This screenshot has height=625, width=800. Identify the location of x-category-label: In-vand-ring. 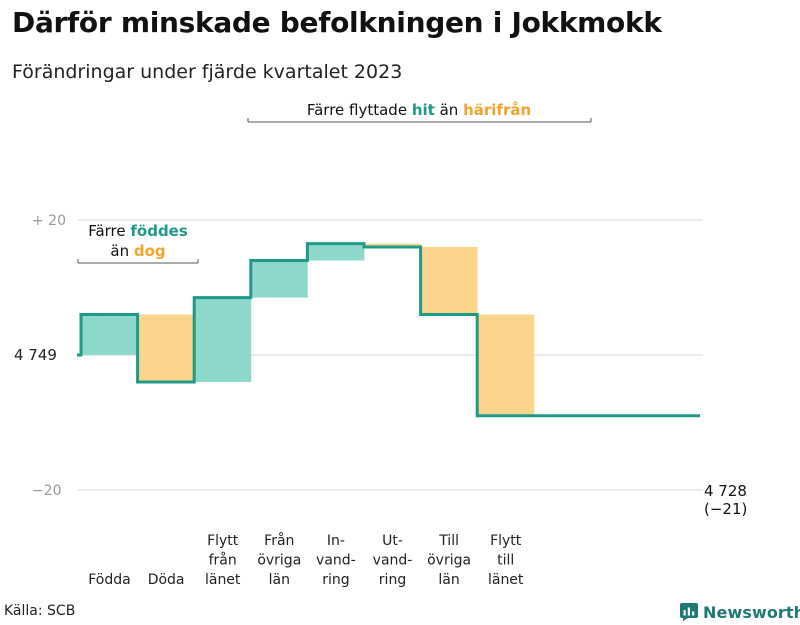
(336, 560).